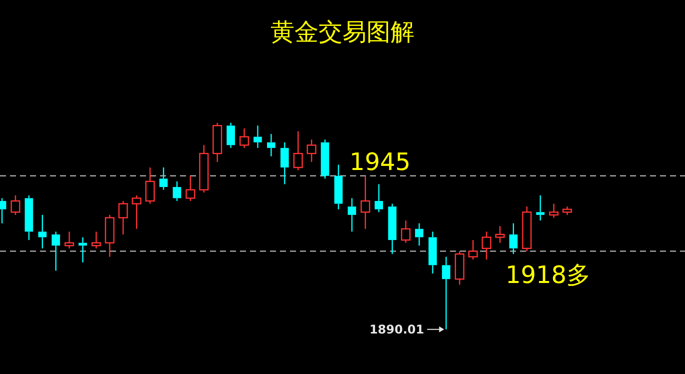  Describe the element at coordinates (548, 275) in the screenshot. I see `ref-line-label: 1918多` at that location.